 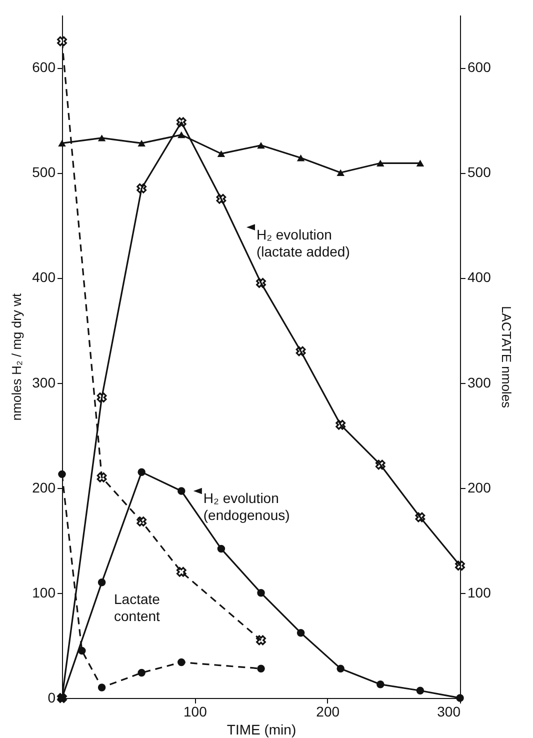 I want to click on x-tick-label: 100, so click(x=195, y=712).